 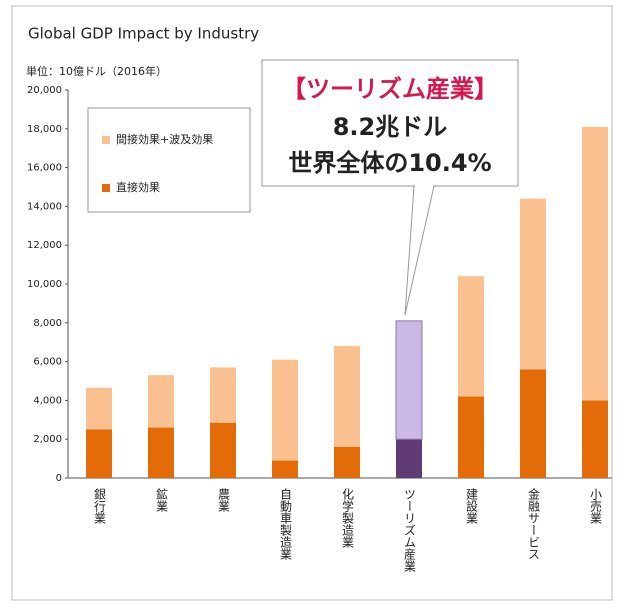 I want to click on callout-box, so click(x=390, y=123).